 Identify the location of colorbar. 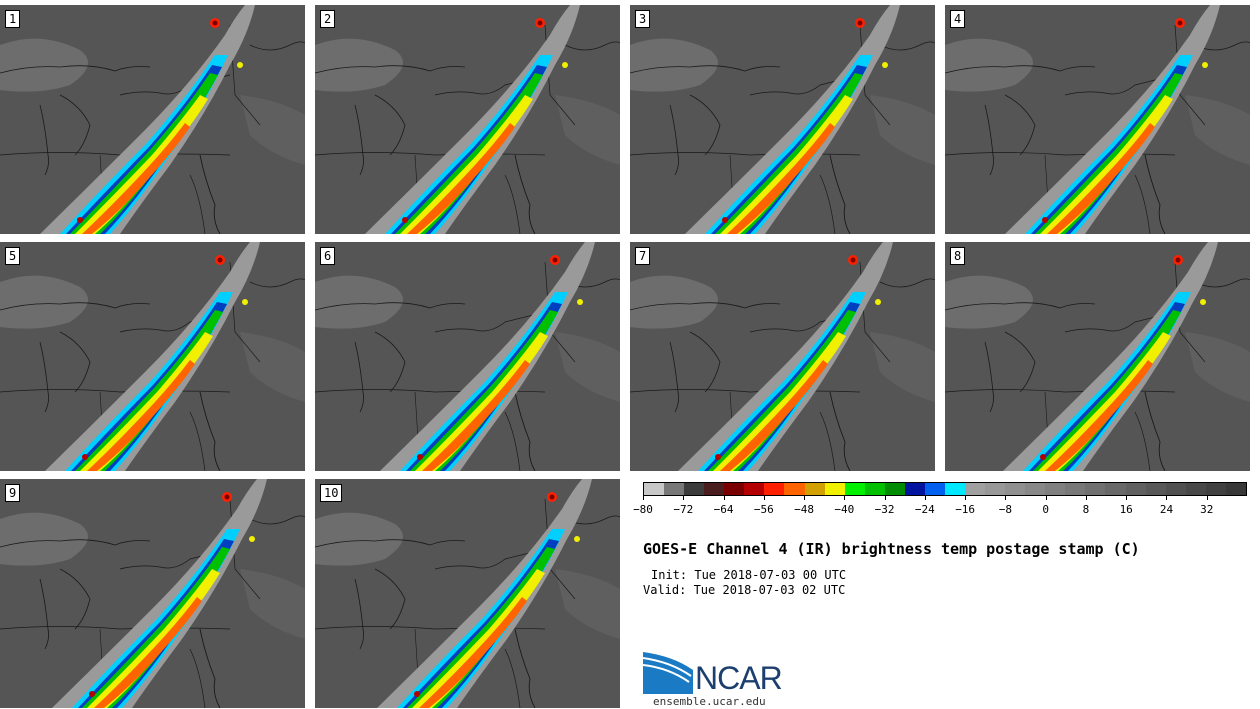
(945, 489).